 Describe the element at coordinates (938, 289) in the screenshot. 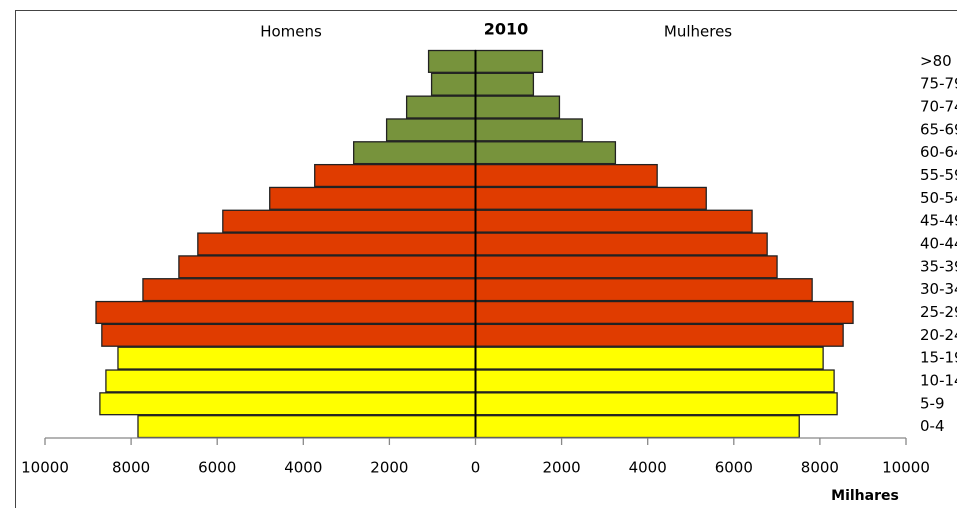

I see `y-tick-label: 30-34` at that location.